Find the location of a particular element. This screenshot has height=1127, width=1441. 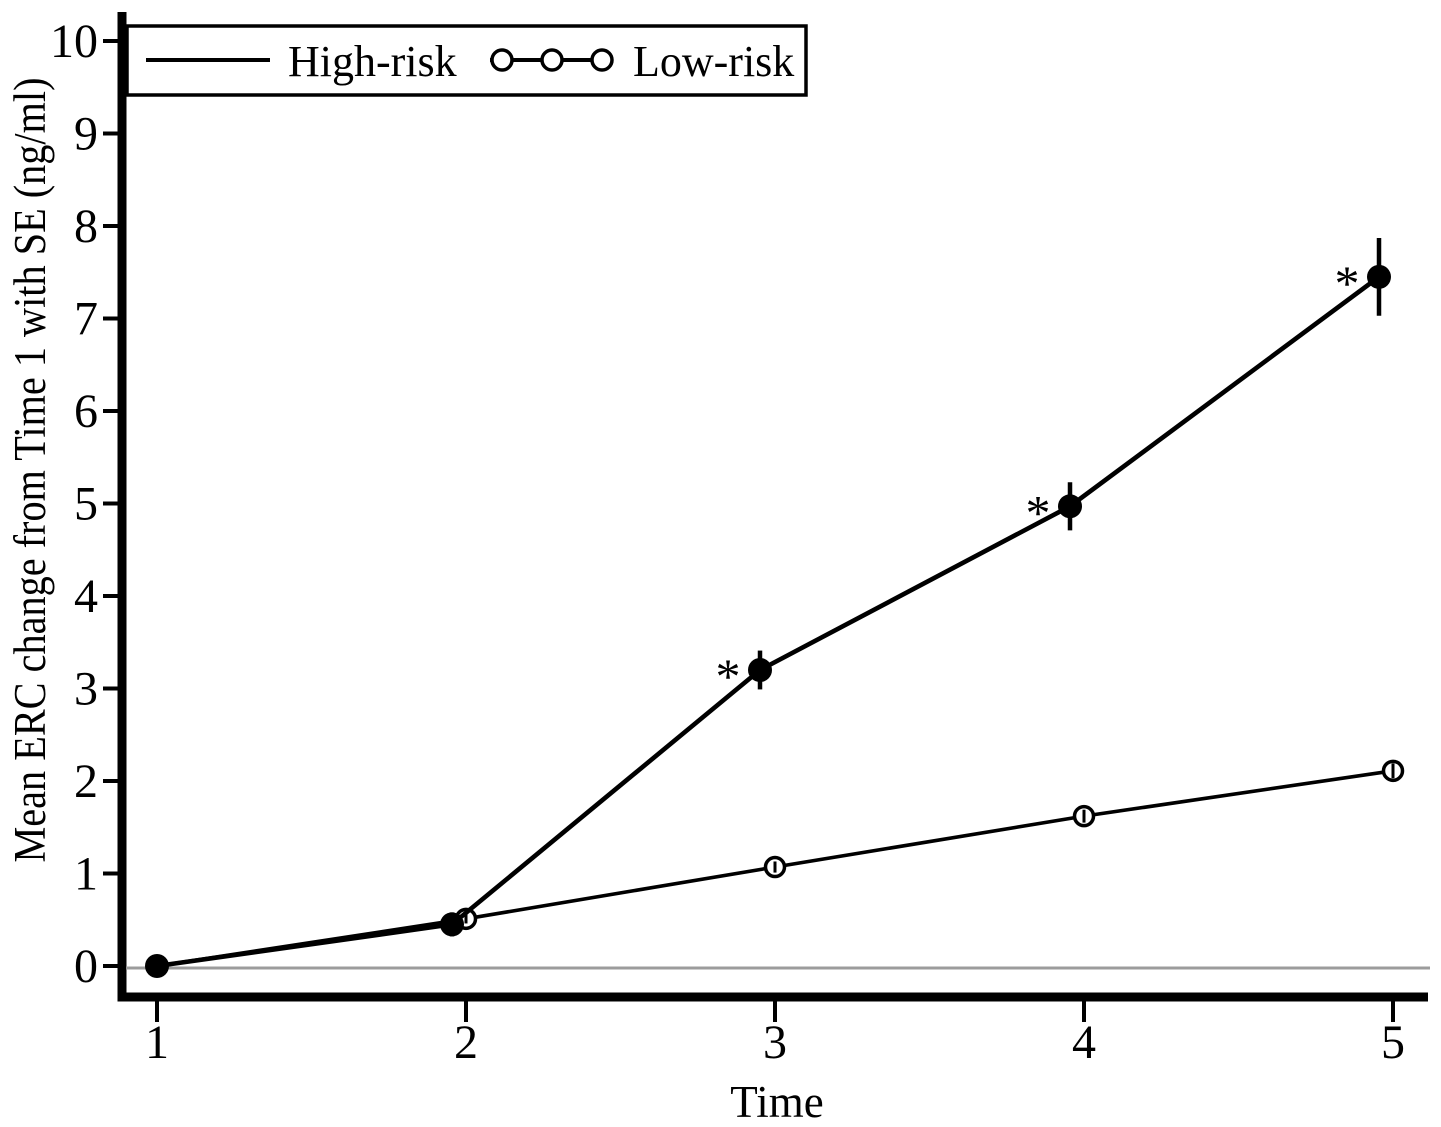

x-tick-label: 4 is located at coordinates (1084, 1042).